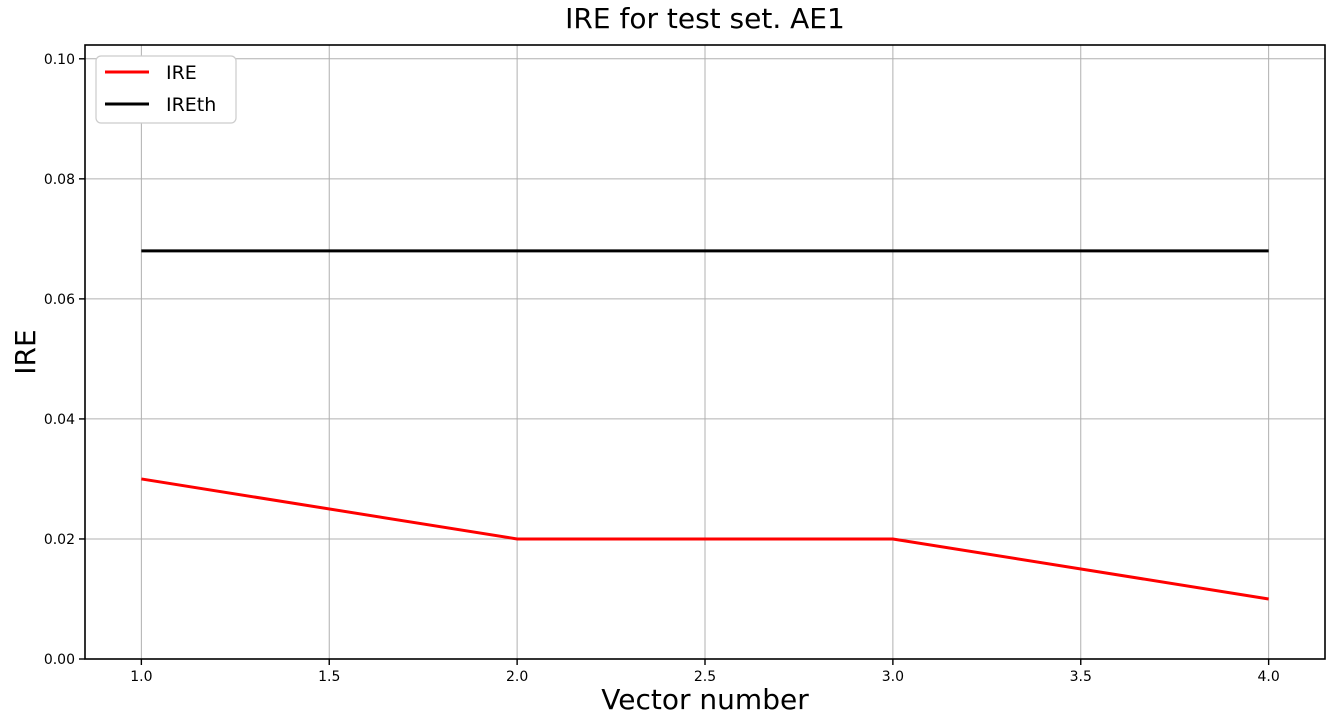 The image size is (1334, 727). What do you see at coordinates (1081, 677) in the screenshot?
I see `x-tick-label: 3.5` at bounding box center [1081, 677].